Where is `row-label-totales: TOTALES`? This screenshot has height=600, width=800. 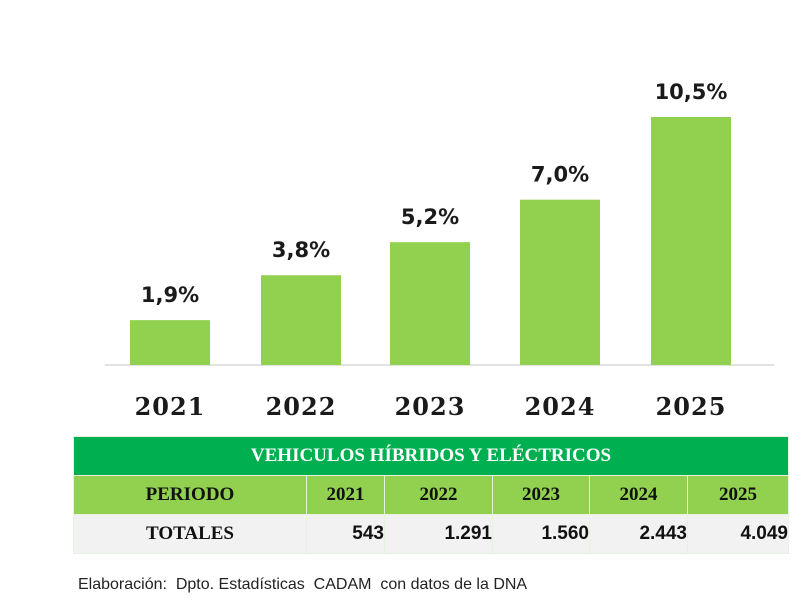 row-label-totales: TOTALES is located at coordinates (190, 534).